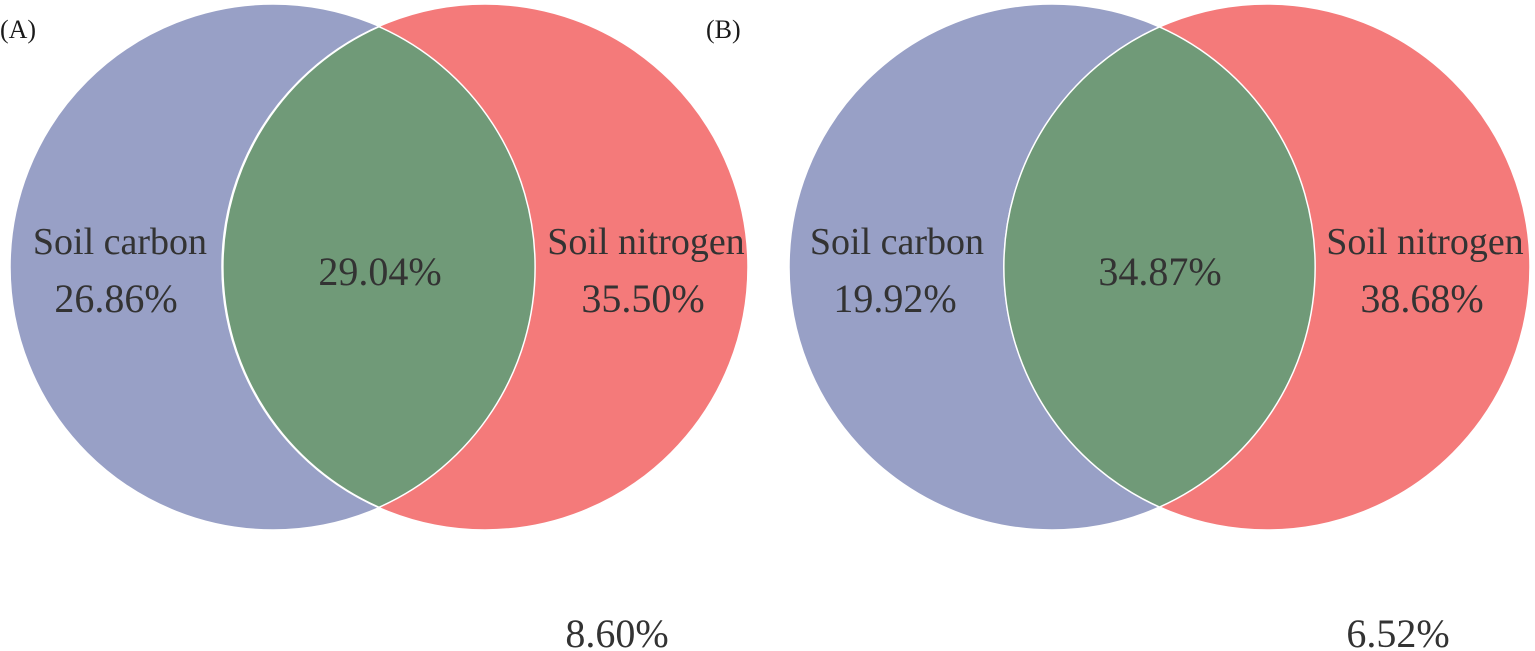 Image resolution: width=1535 pixels, height=651 pixels. I want to click on outside-value-a: 8.60%, so click(616, 631).